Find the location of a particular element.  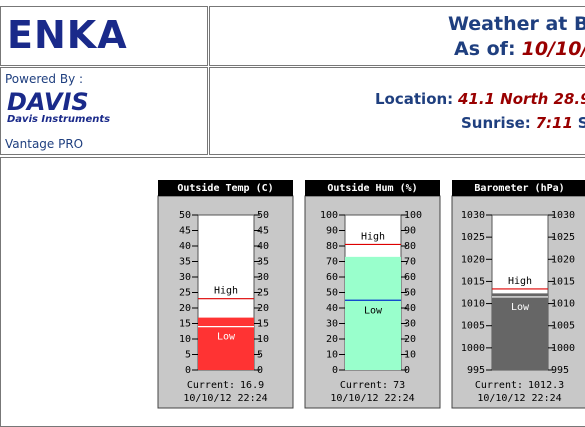

location-row: Location: 41.1 North 28.9 is located at coordinates (480, 99).